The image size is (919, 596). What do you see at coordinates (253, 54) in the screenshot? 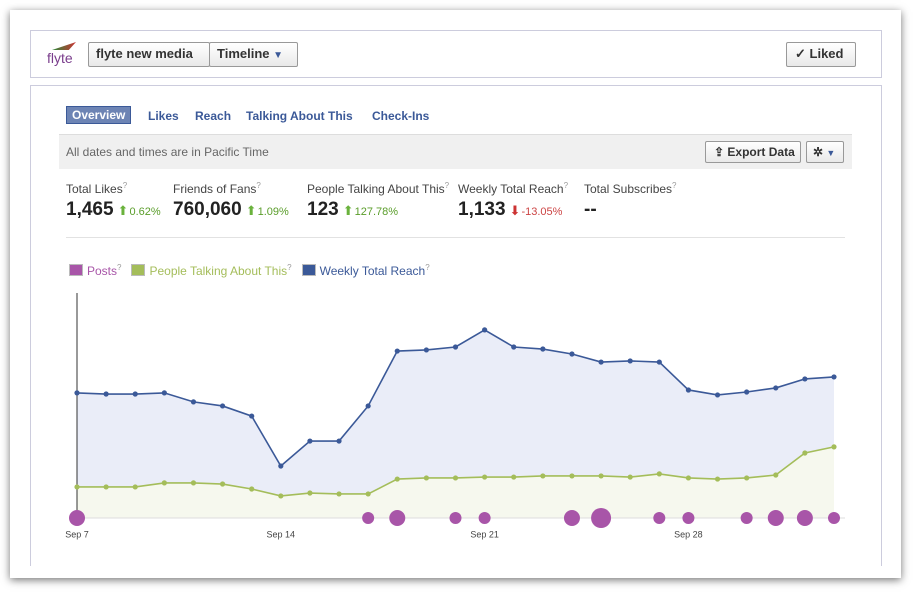
I see `view-selector: Timeline ▼` at bounding box center [253, 54].